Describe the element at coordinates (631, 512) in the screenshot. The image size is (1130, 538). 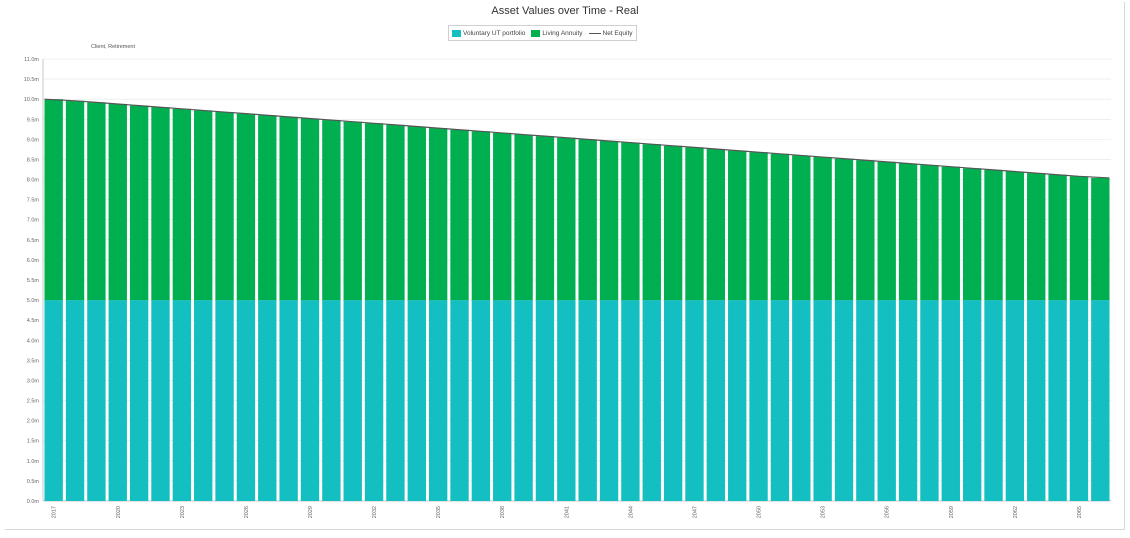
I see `x-tick-label: 2044` at that location.